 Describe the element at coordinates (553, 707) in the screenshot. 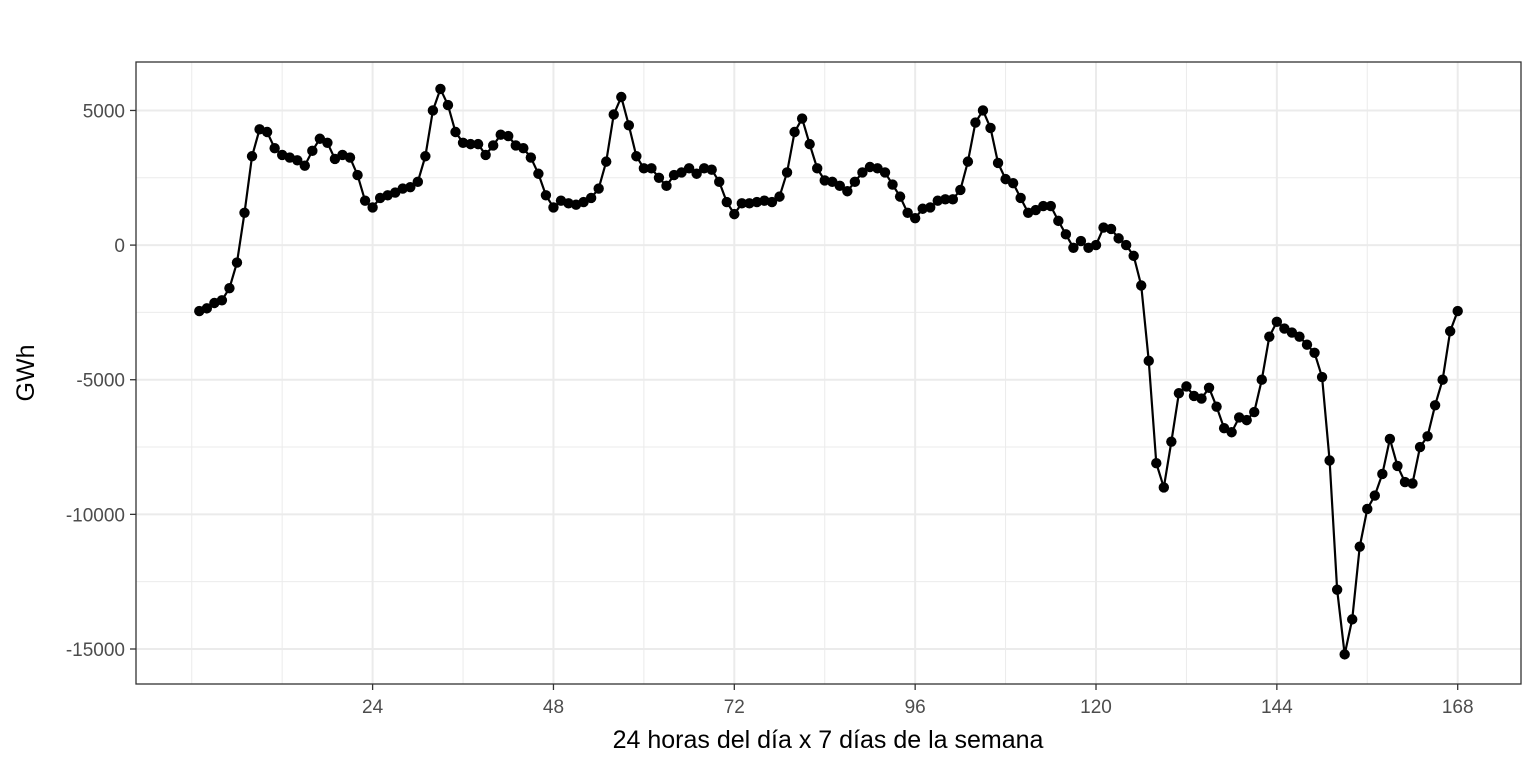

I see `x-tick-label: 48` at that location.